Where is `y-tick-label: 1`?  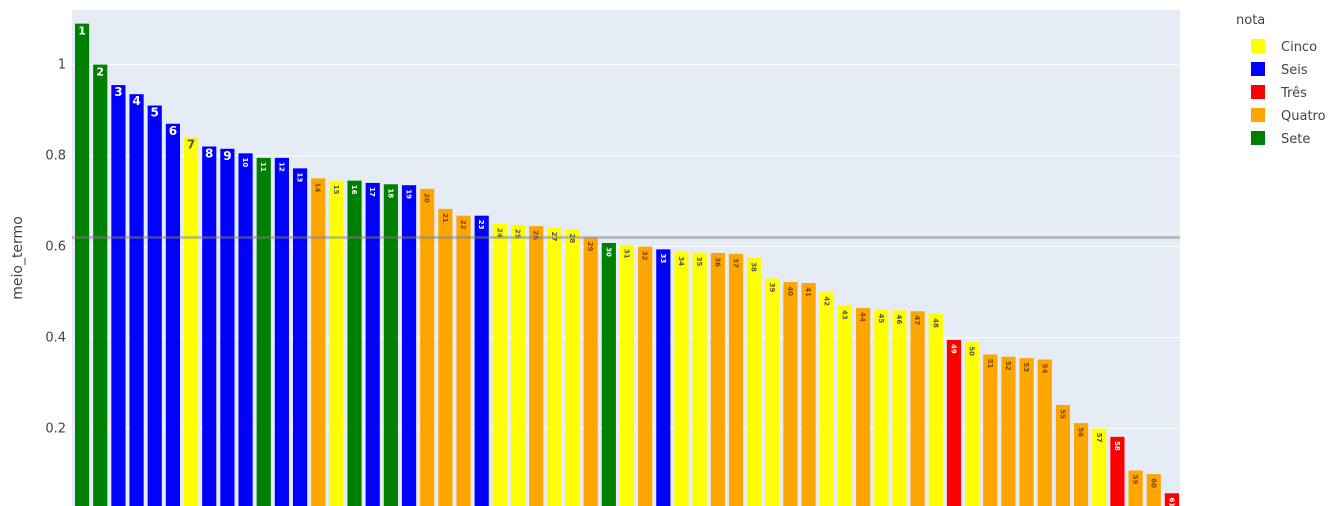
y-tick-label: 1 is located at coordinates (62, 65).